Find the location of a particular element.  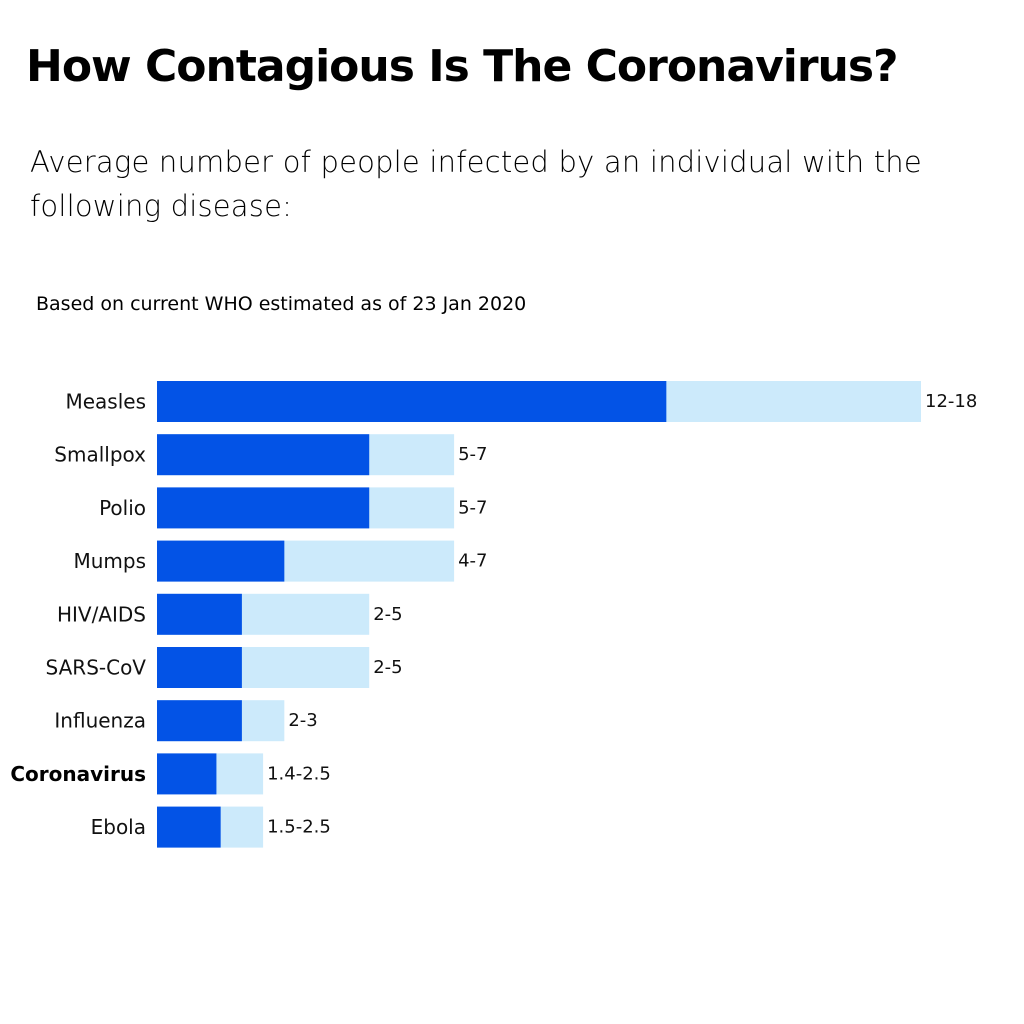

bar-low-ebola is located at coordinates (189, 827).